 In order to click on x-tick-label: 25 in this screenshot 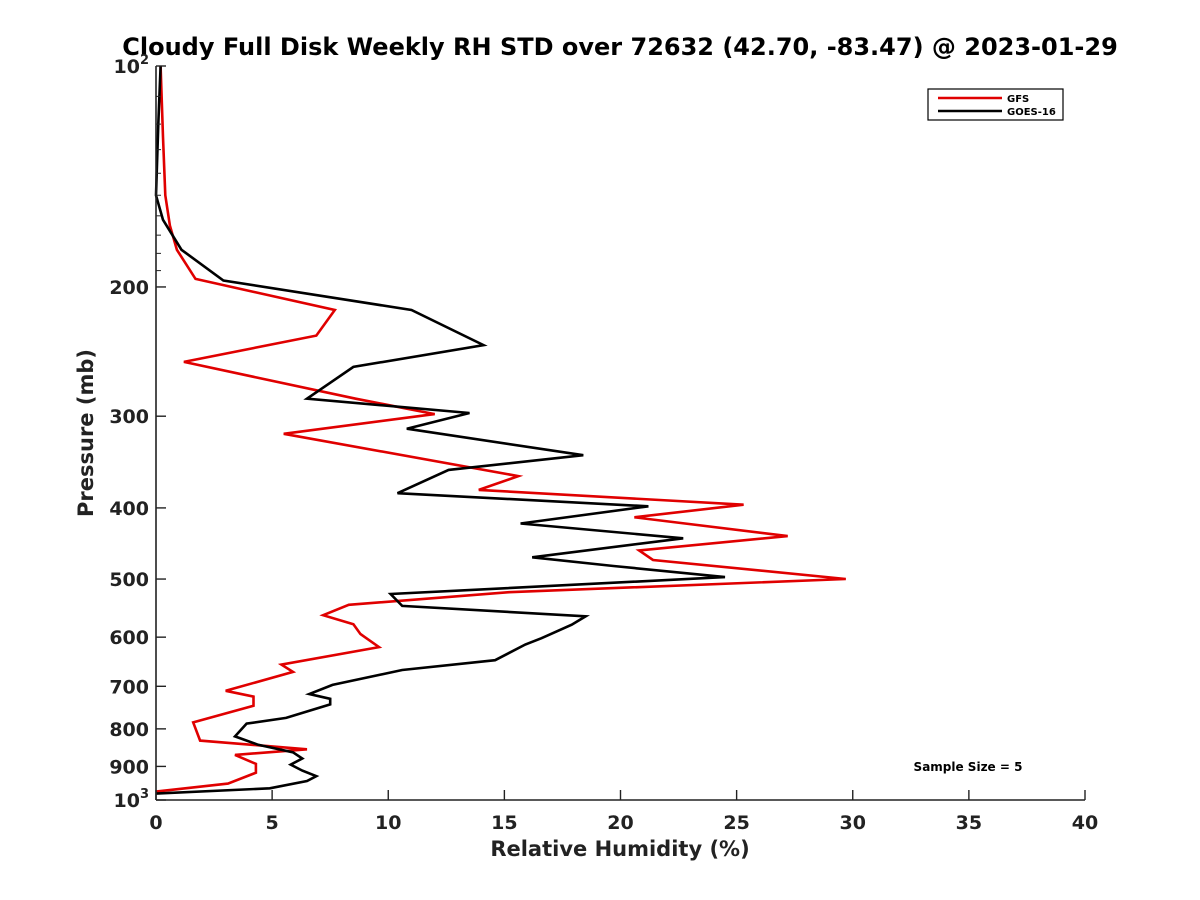, I will do `click(736, 823)`.